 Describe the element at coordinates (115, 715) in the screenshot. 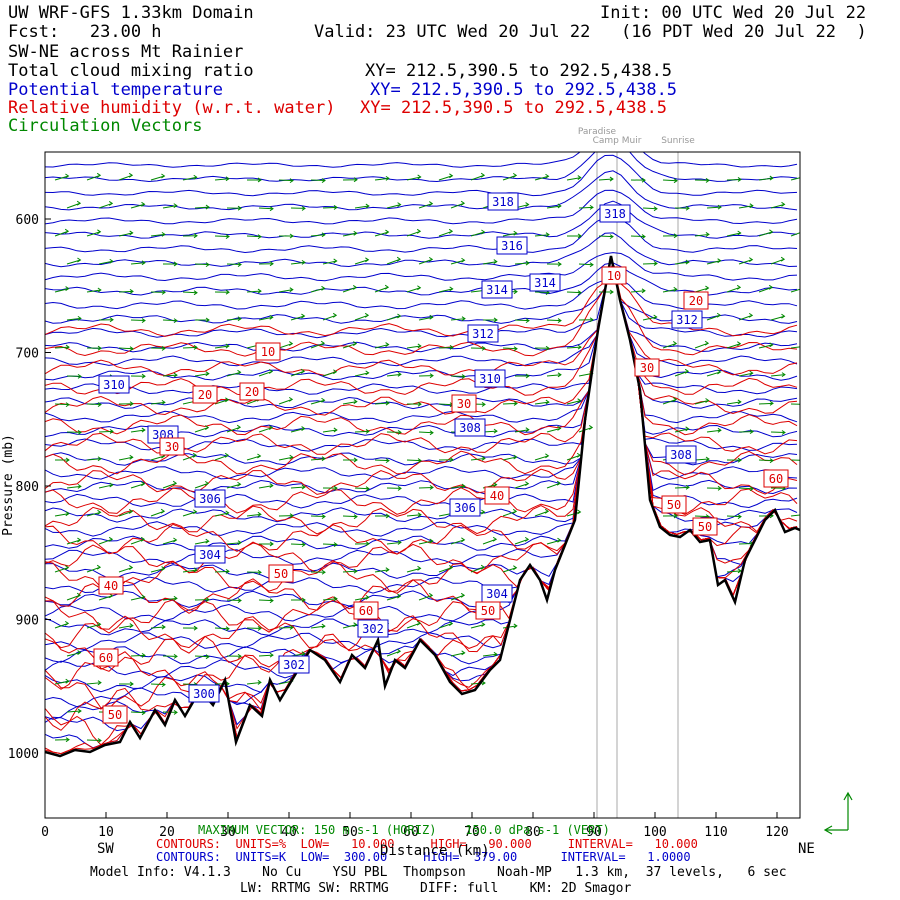

I see `rh-label: 50` at that location.